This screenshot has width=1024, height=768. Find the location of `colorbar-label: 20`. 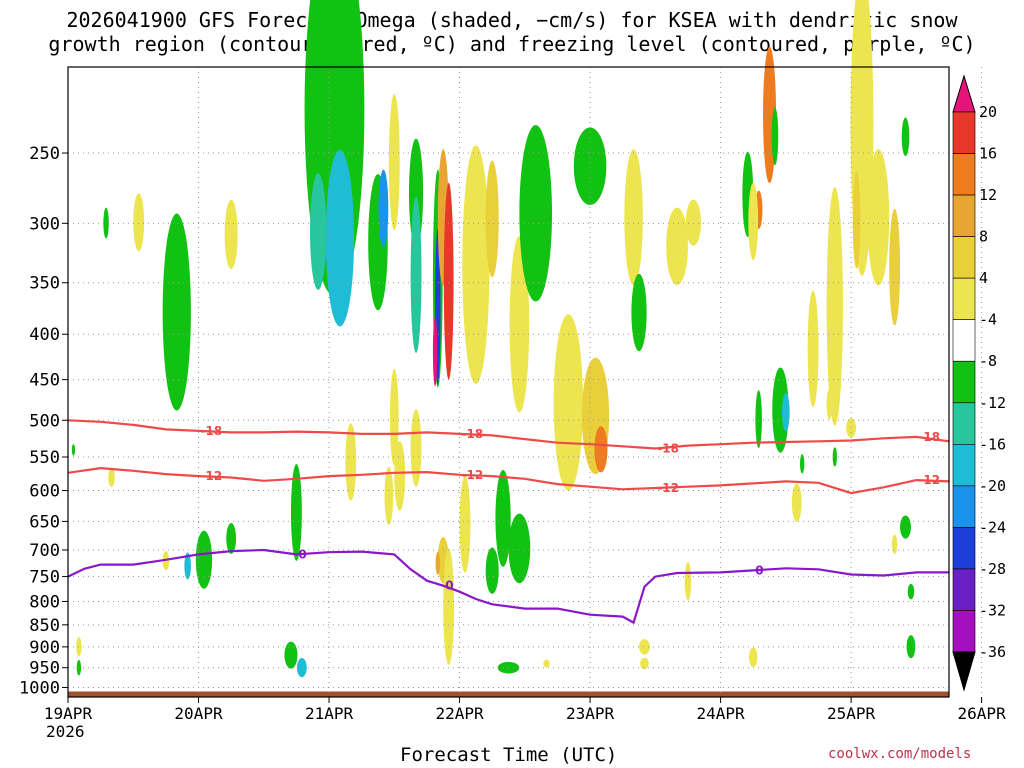

colorbar-label: 20 is located at coordinates (988, 112).